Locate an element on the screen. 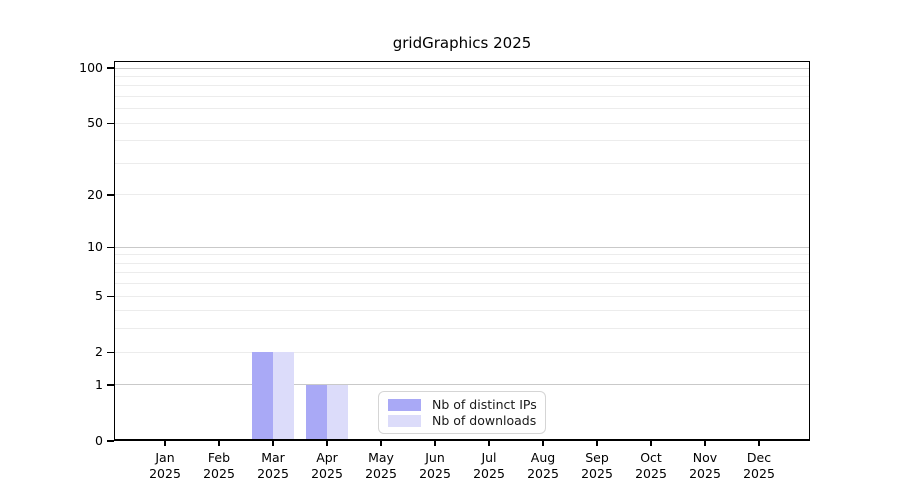  legend-label-downloads: Nb of downloads is located at coordinates (484, 420).